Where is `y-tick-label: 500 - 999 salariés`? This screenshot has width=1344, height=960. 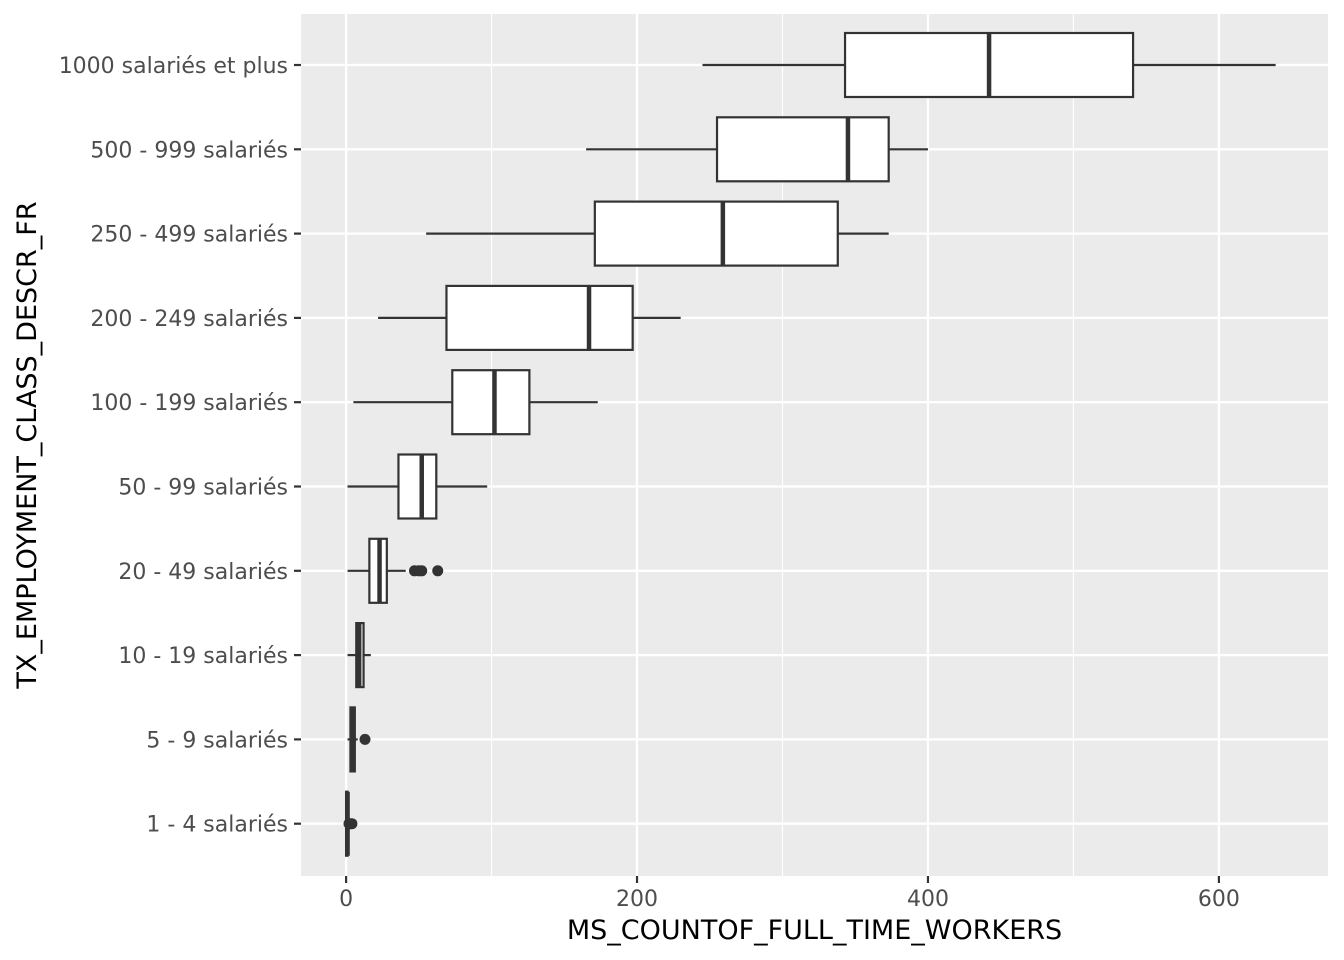
y-tick-label: 500 - 999 salariés is located at coordinates (189, 150).